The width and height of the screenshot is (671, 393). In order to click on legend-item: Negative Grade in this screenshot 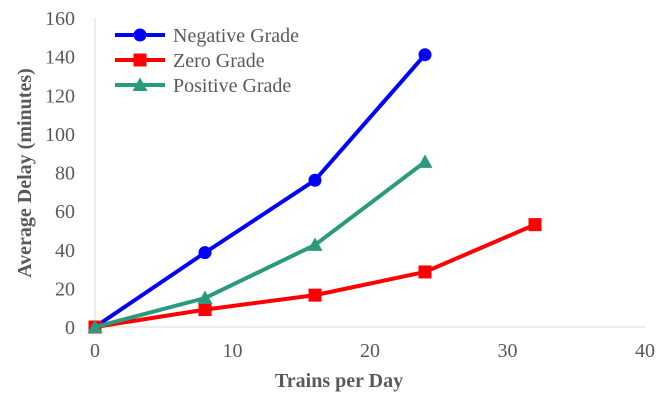, I will do `click(207, 36)`.